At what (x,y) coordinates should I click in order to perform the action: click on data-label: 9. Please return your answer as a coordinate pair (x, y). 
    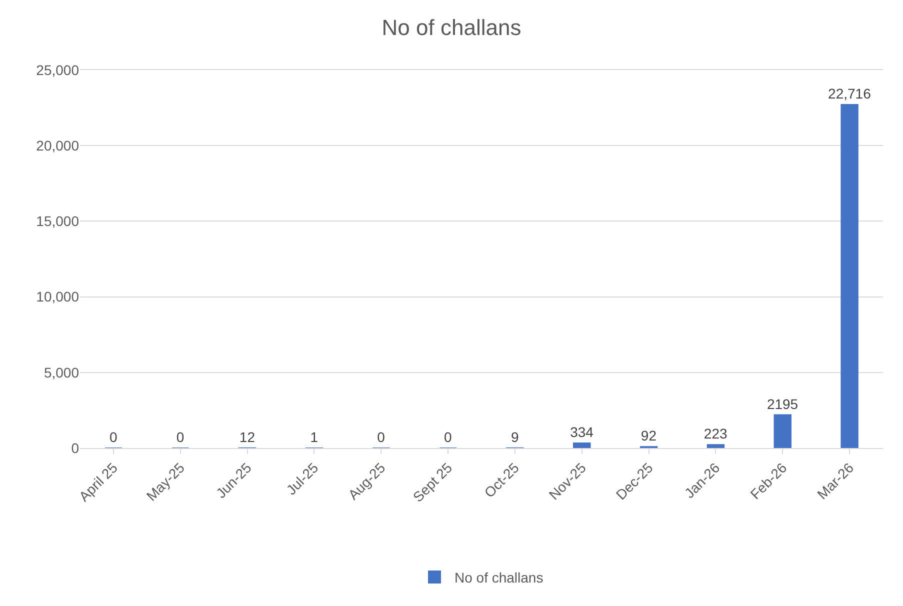
    Looking at the image, I should click on (514, 436).